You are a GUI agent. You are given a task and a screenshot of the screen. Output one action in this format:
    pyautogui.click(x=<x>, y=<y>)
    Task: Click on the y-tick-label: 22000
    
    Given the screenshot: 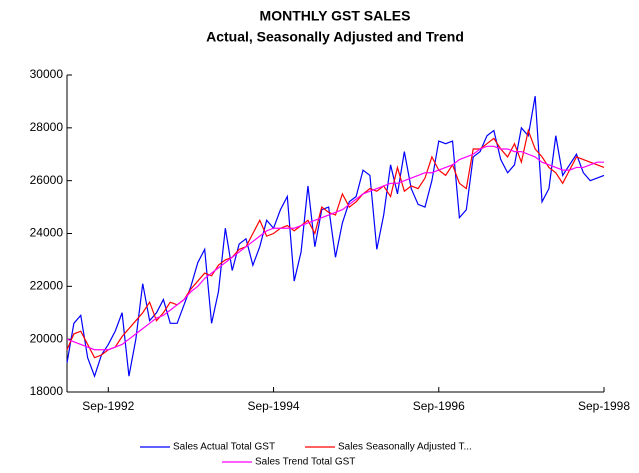 What is the action you would take?
    pyautogui.click(x=47, y=286)
    